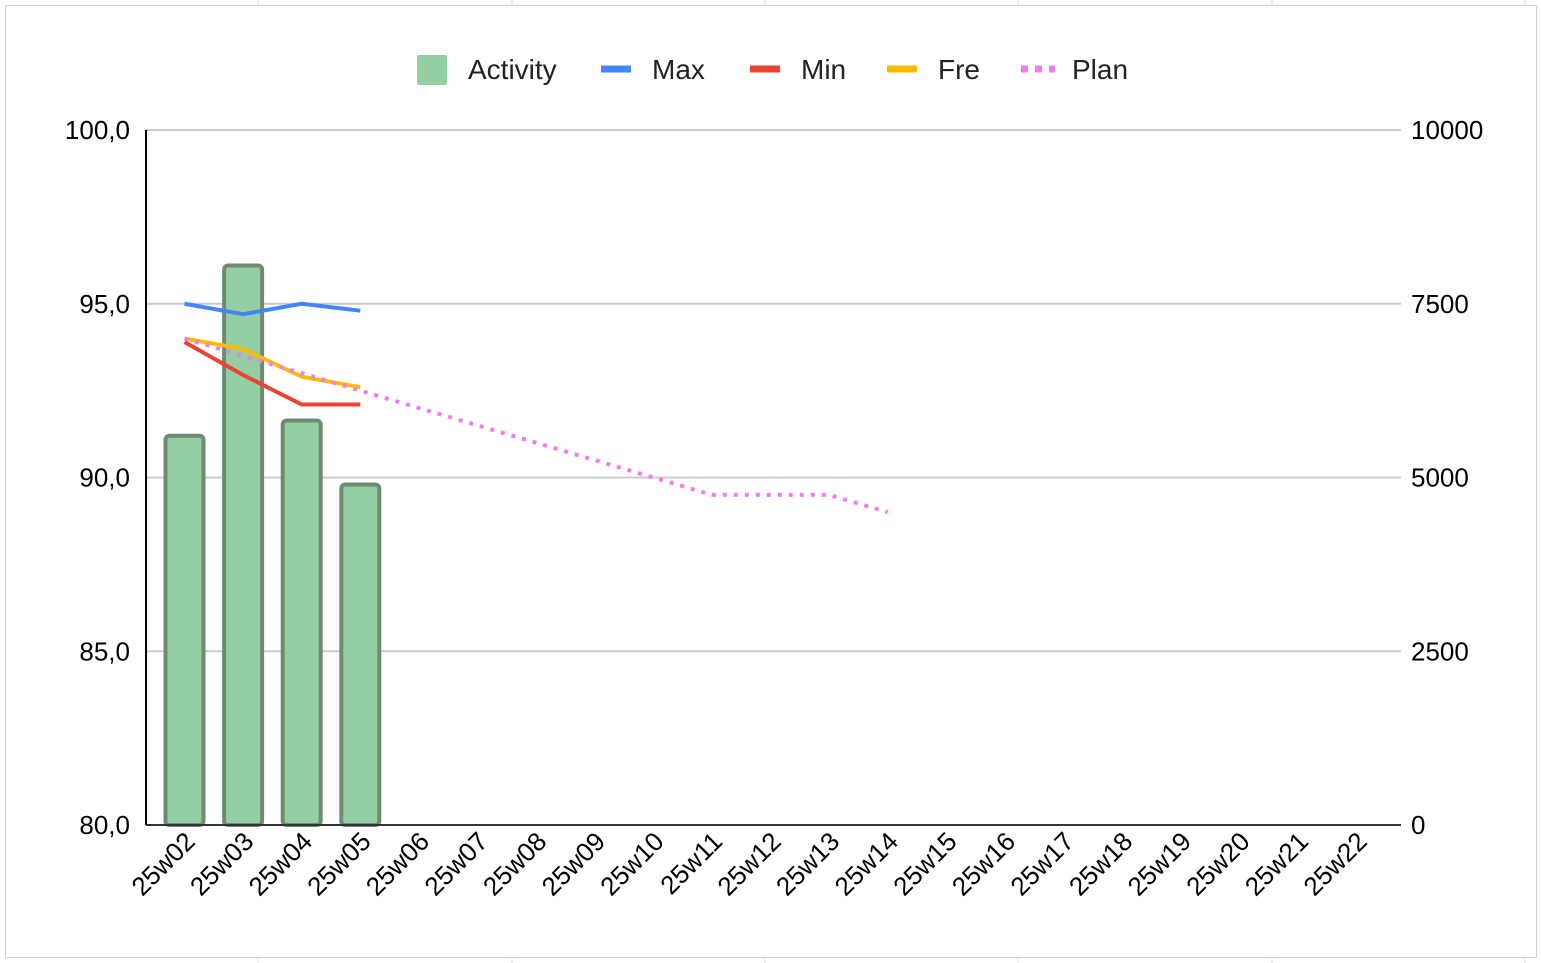  I want to click on x-tick-label: 25w04, so click(280, 863).